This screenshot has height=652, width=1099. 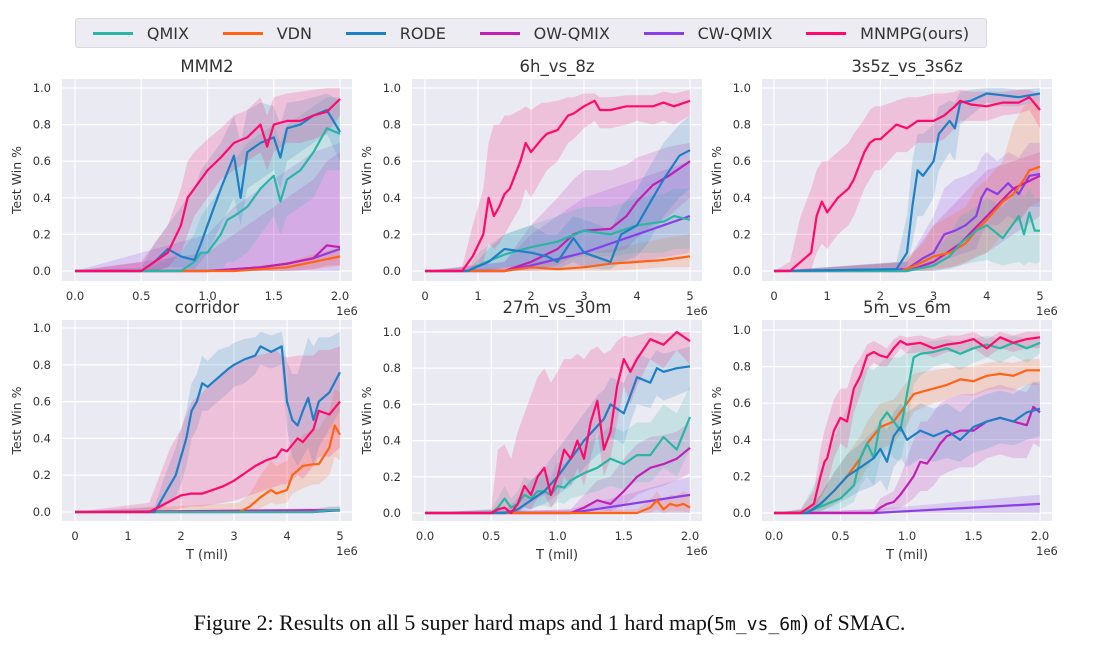 I want to click on chart-title: 5m_vs_6m, so click(x=907, y=308).